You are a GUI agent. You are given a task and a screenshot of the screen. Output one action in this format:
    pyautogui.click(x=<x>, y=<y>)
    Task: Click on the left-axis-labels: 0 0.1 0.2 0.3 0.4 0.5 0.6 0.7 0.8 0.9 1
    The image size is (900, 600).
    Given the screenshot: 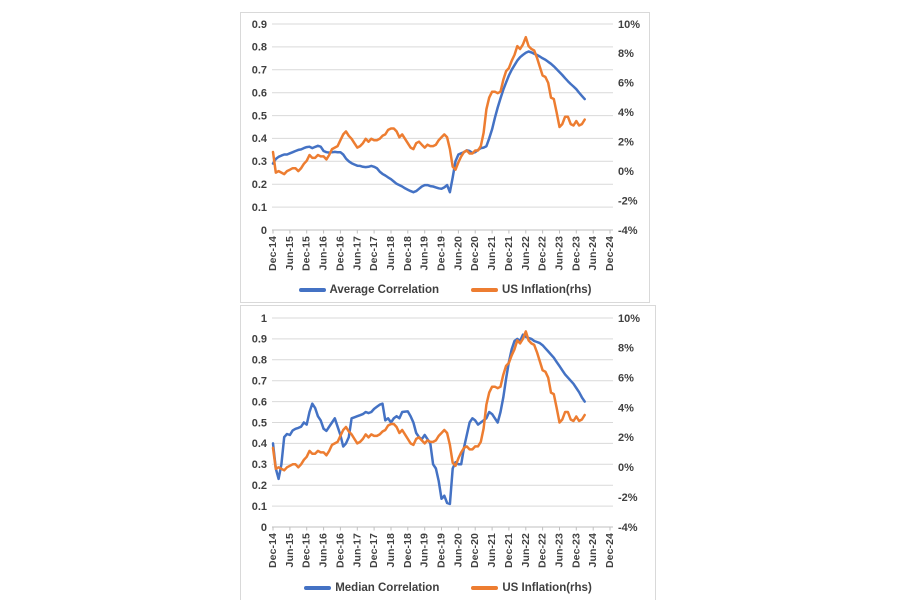 What is the action you would take?
    pyautogui.click(x=260, y=423)
    